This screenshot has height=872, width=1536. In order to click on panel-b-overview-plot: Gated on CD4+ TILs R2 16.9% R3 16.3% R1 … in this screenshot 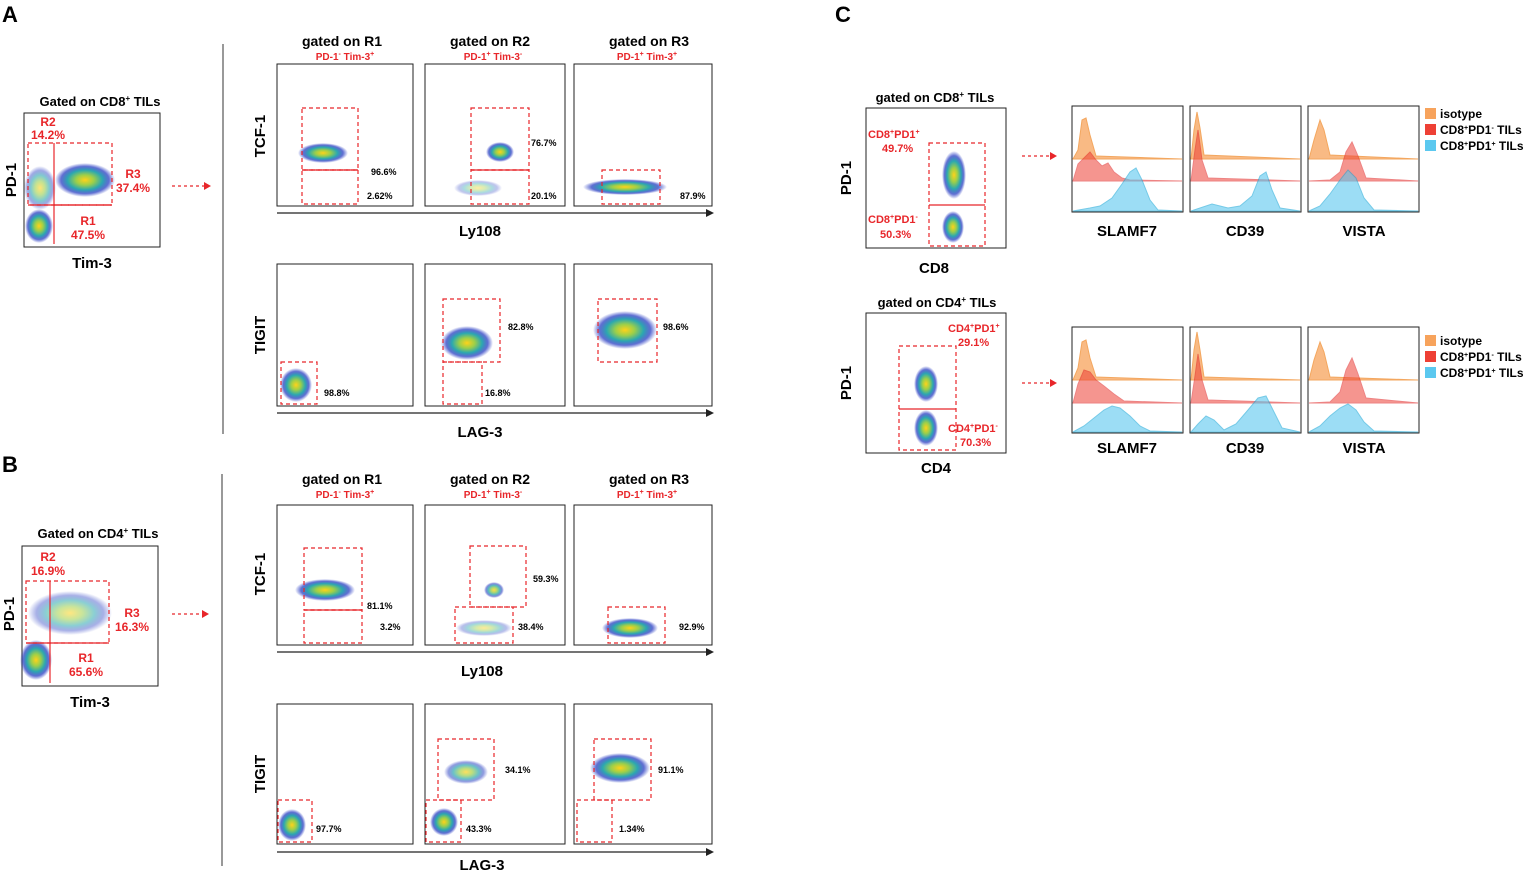, I will do `click(80, 618)`.